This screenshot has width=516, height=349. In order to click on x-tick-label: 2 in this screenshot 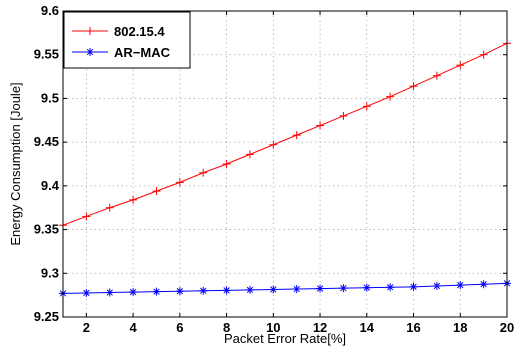, I will do `click(86, 327)`.